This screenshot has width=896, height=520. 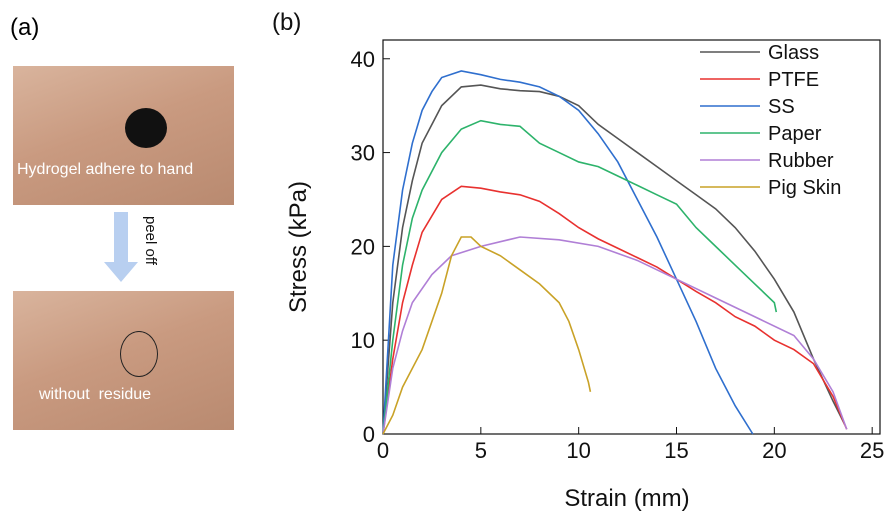 What do you see at coordinates (95, 394) in the screenshot?
I see `caption: without residue` at bounding box center [95, 394].